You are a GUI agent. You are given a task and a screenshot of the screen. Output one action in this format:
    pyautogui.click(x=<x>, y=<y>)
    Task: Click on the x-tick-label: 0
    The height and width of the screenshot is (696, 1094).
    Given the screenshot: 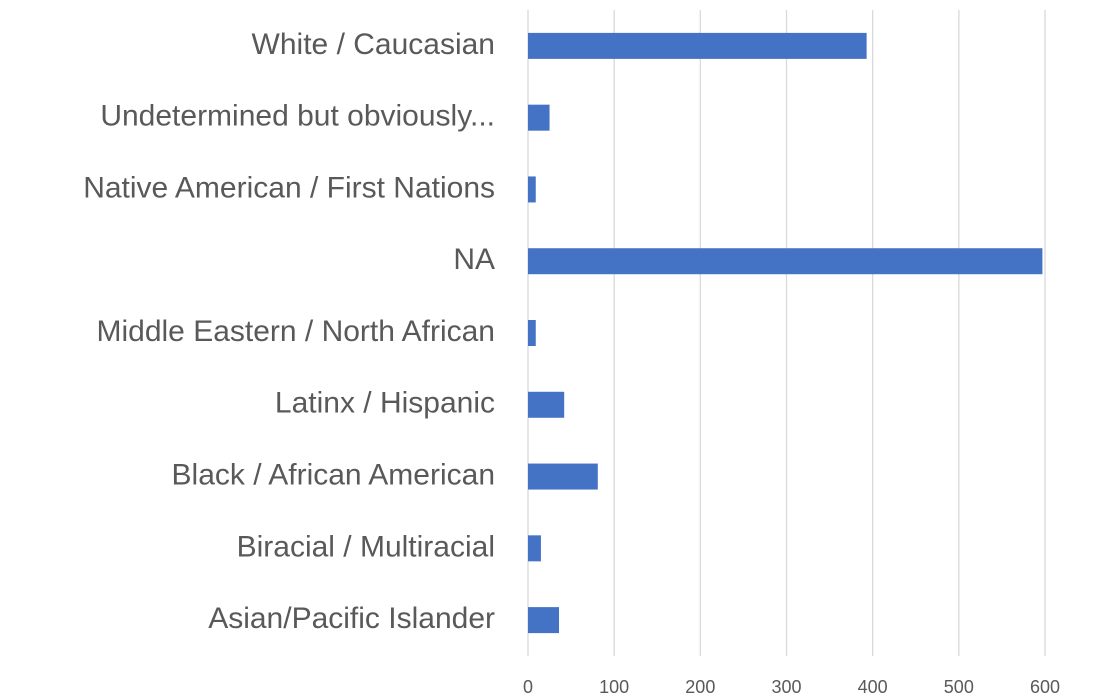 What is the action you would take?
    pyautogui.click(x=528, y=686)
    